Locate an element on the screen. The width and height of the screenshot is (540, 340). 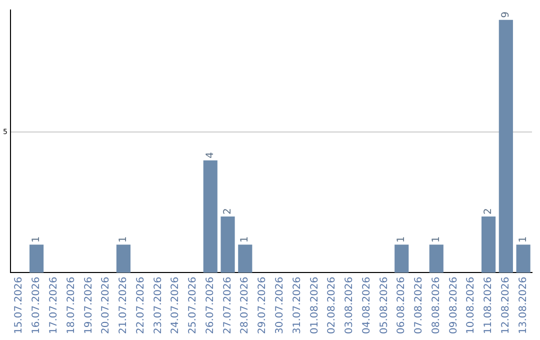
x-tick-label: 22.07.2026 is located at coordinates (140, 305).